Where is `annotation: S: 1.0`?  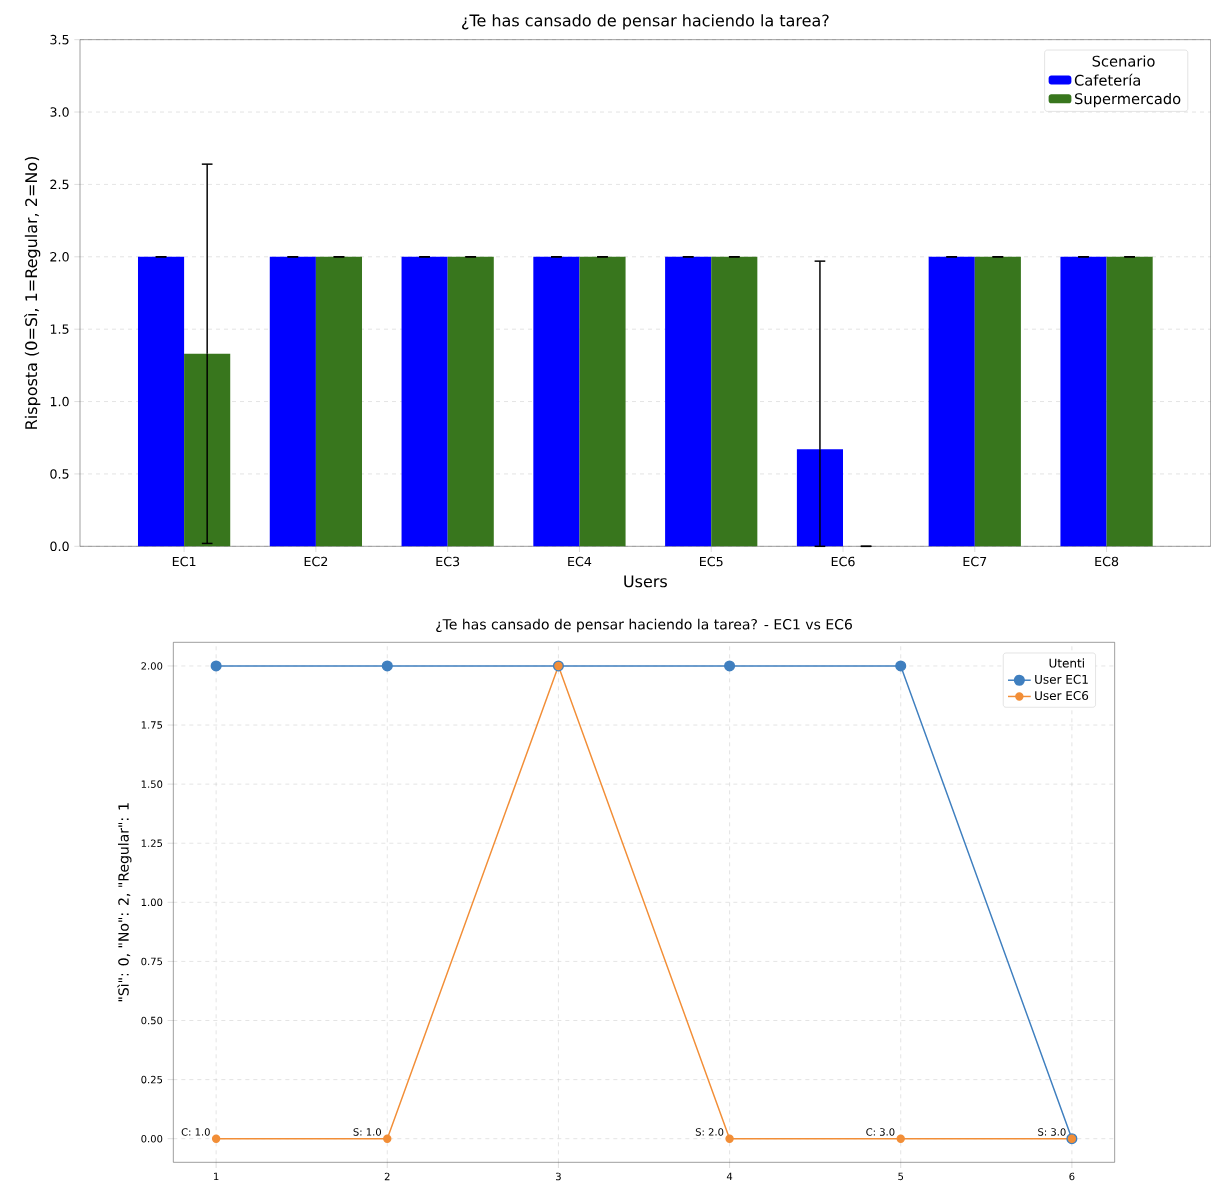 annotation: S: 1.0 is located at coordinates (367, 1132).